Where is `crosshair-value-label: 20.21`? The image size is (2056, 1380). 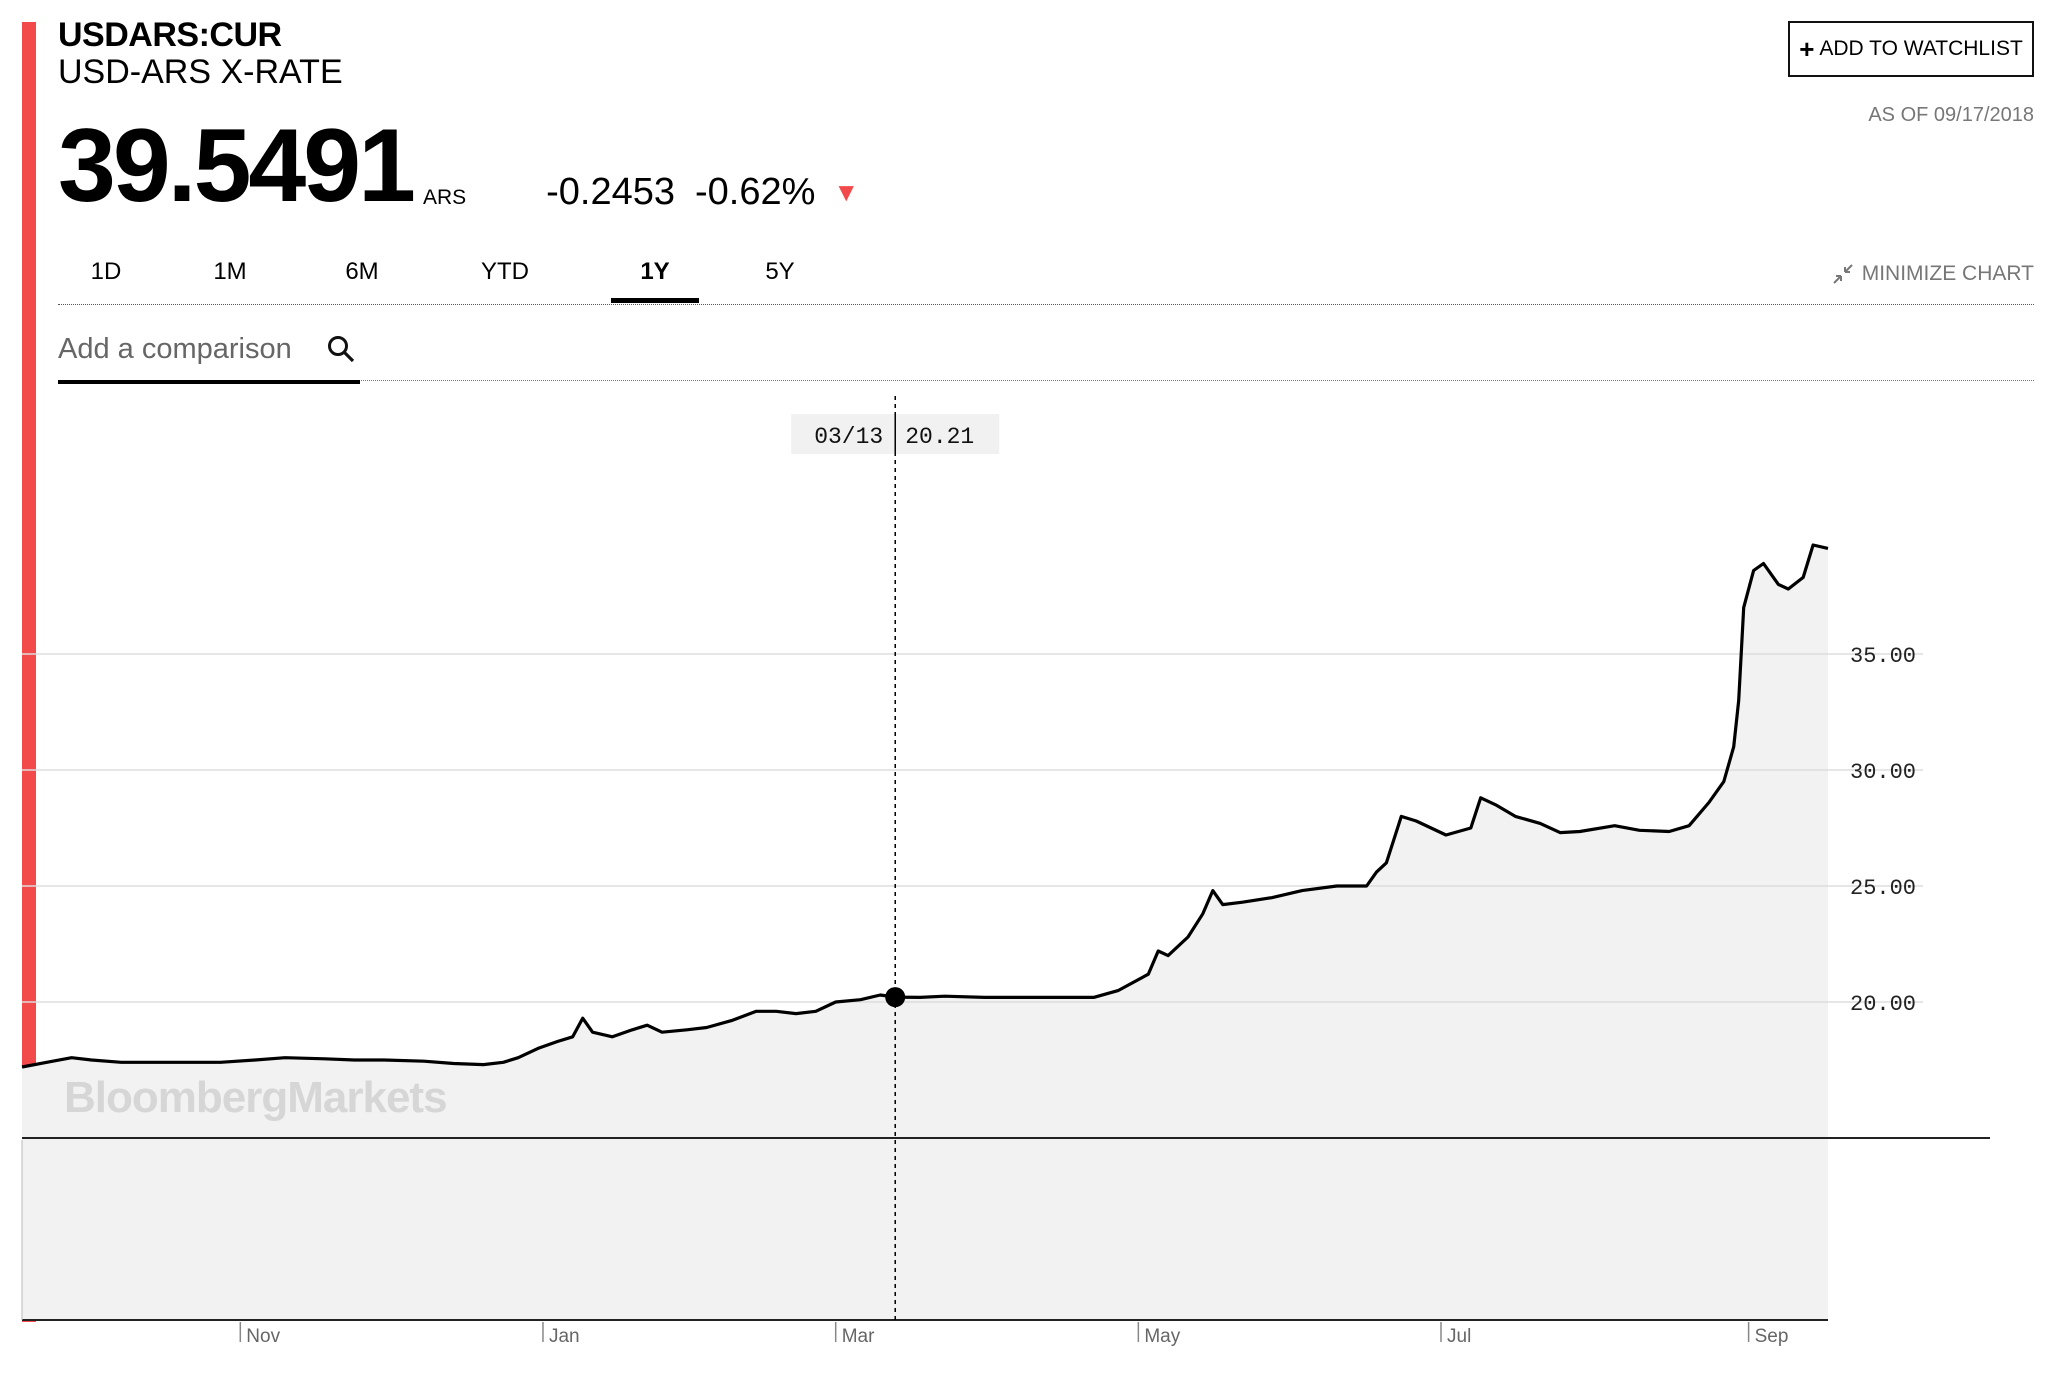
crosshair-value-label: 20.21 is located at coordinates (939, 437).